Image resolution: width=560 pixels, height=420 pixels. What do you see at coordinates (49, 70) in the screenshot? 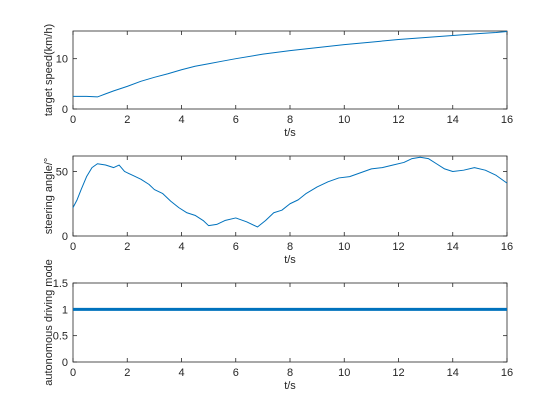
I see `y-axis-label: target speed(km/h)` at bounding box center [49, 70].